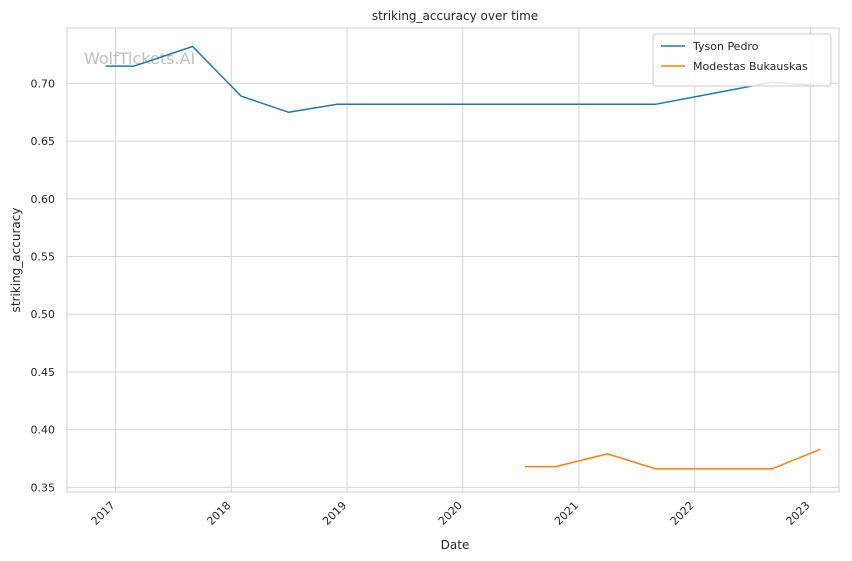 This screenshot has width=852, height=561. I want to click on y-tick-label: 0.50, so click(43, 314).